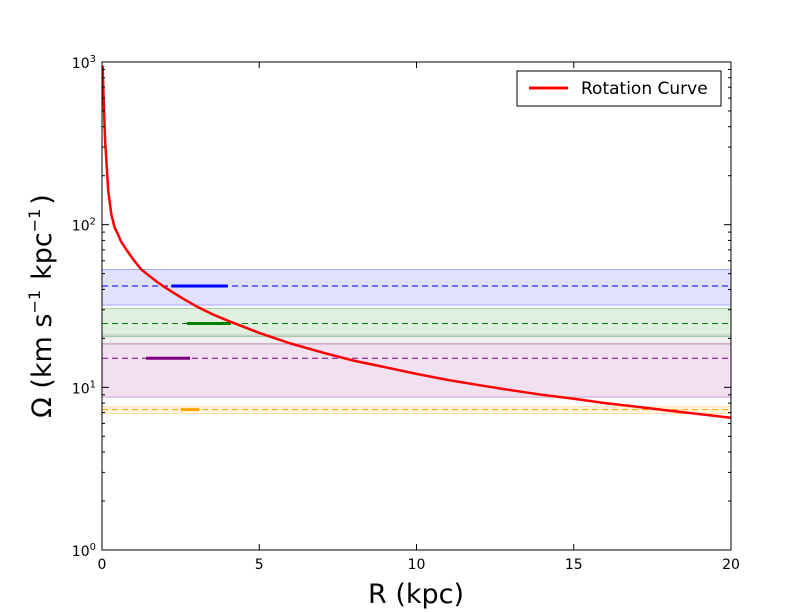 The height and width of the screenshot is (612, 812). I want to click on y-axis-label: Ω (km s−1kpc−1), so click(41, 306).